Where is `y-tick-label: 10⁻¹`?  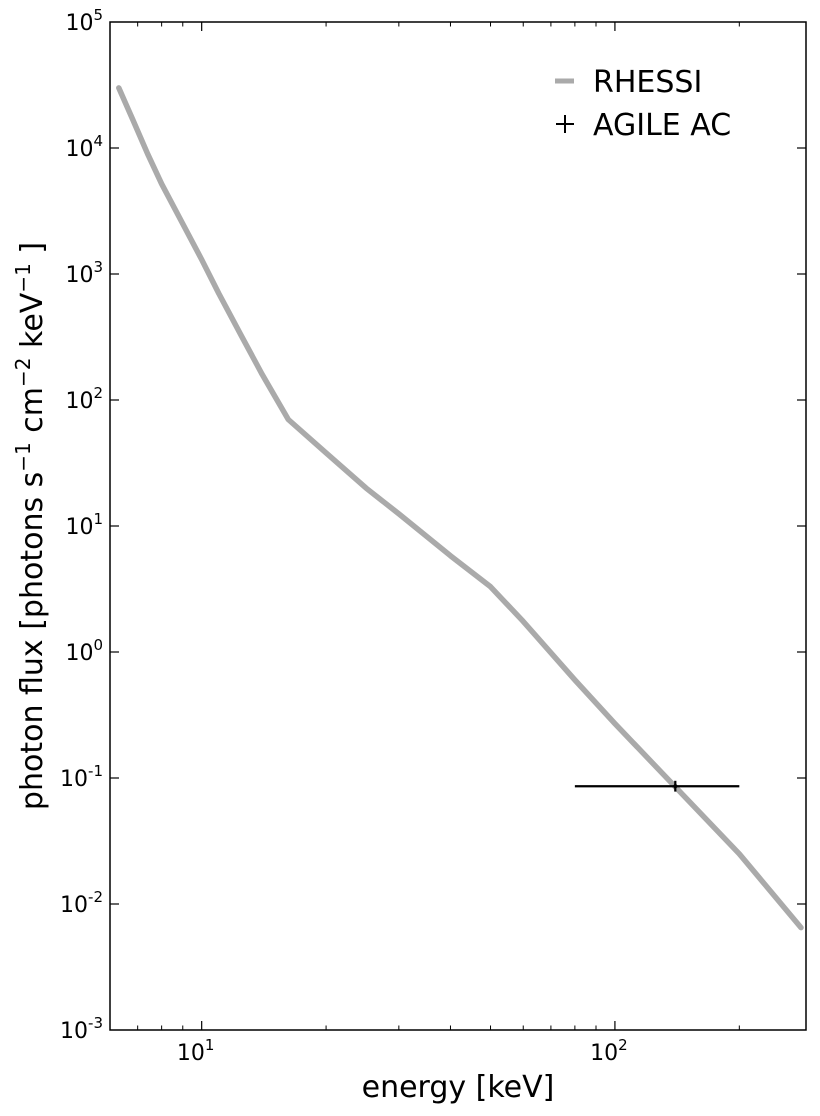
y-tick-label: 10⁻¹ is located at coordinates (81, 777).